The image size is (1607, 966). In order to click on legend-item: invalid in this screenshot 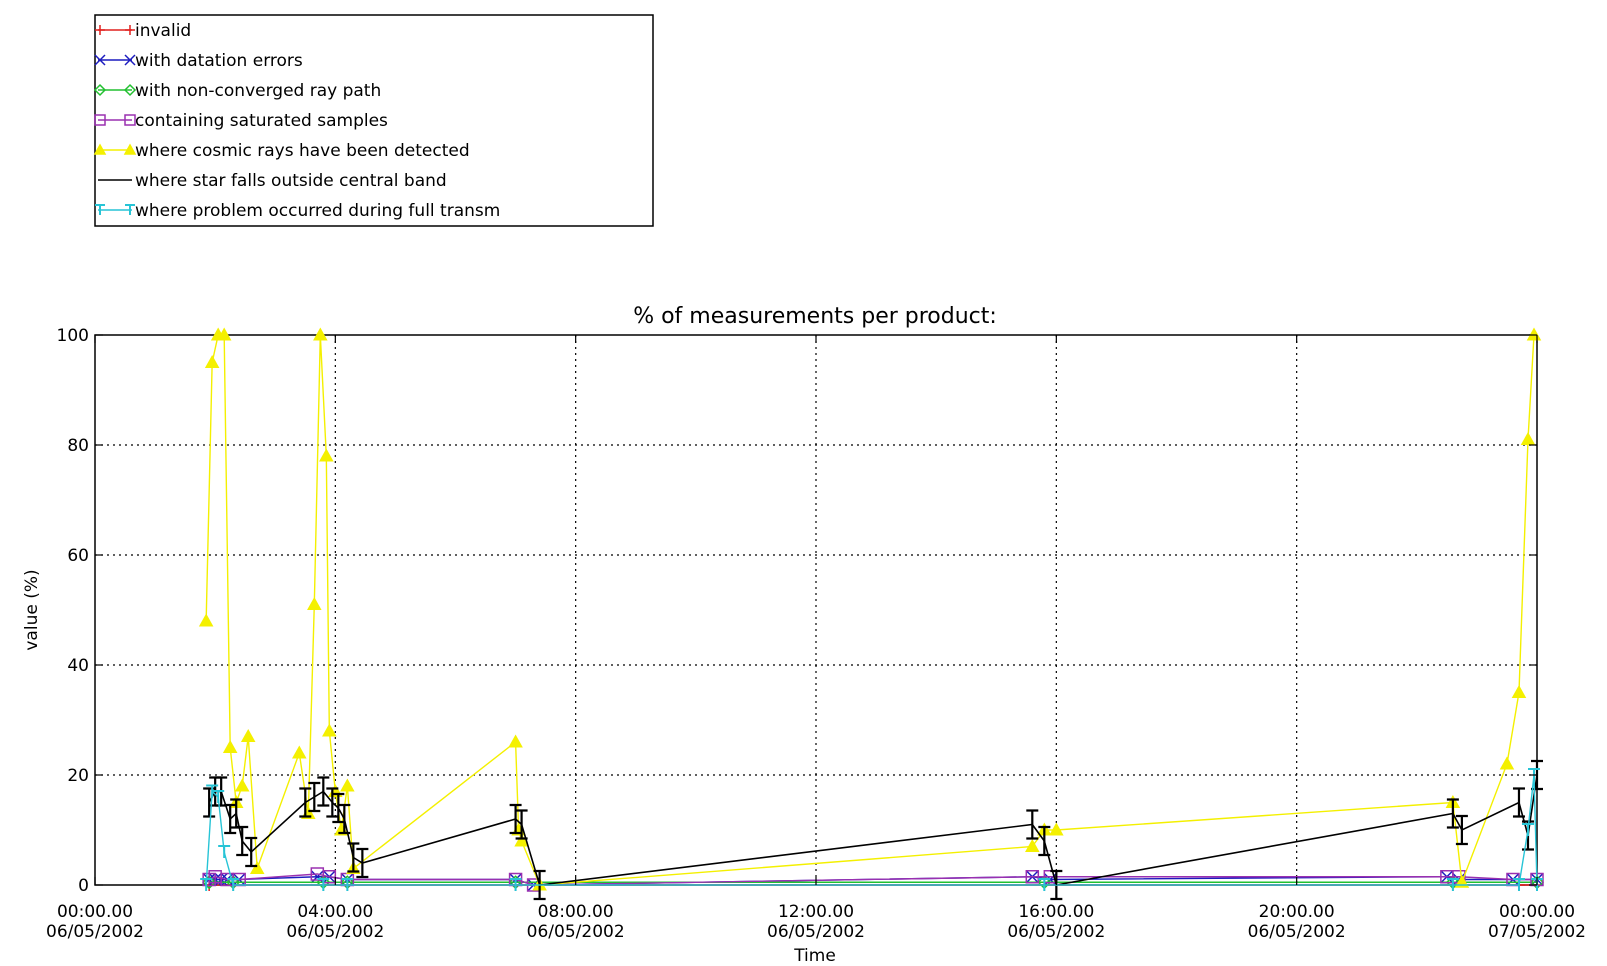, I will do `click(143, 31)`.